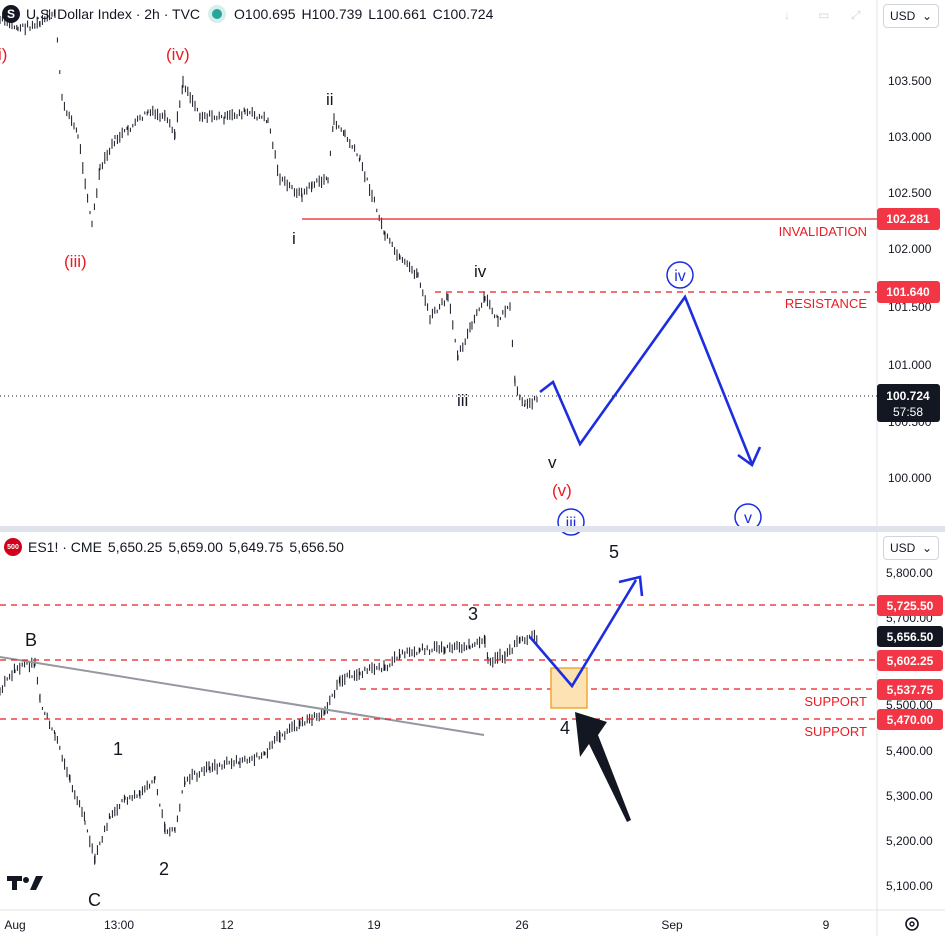 The width and height of the screenshot is (945, 936). Describe the element at coordinates (909, 796) in the screenshot. I see `es-tick: 5,300.00` at that location.